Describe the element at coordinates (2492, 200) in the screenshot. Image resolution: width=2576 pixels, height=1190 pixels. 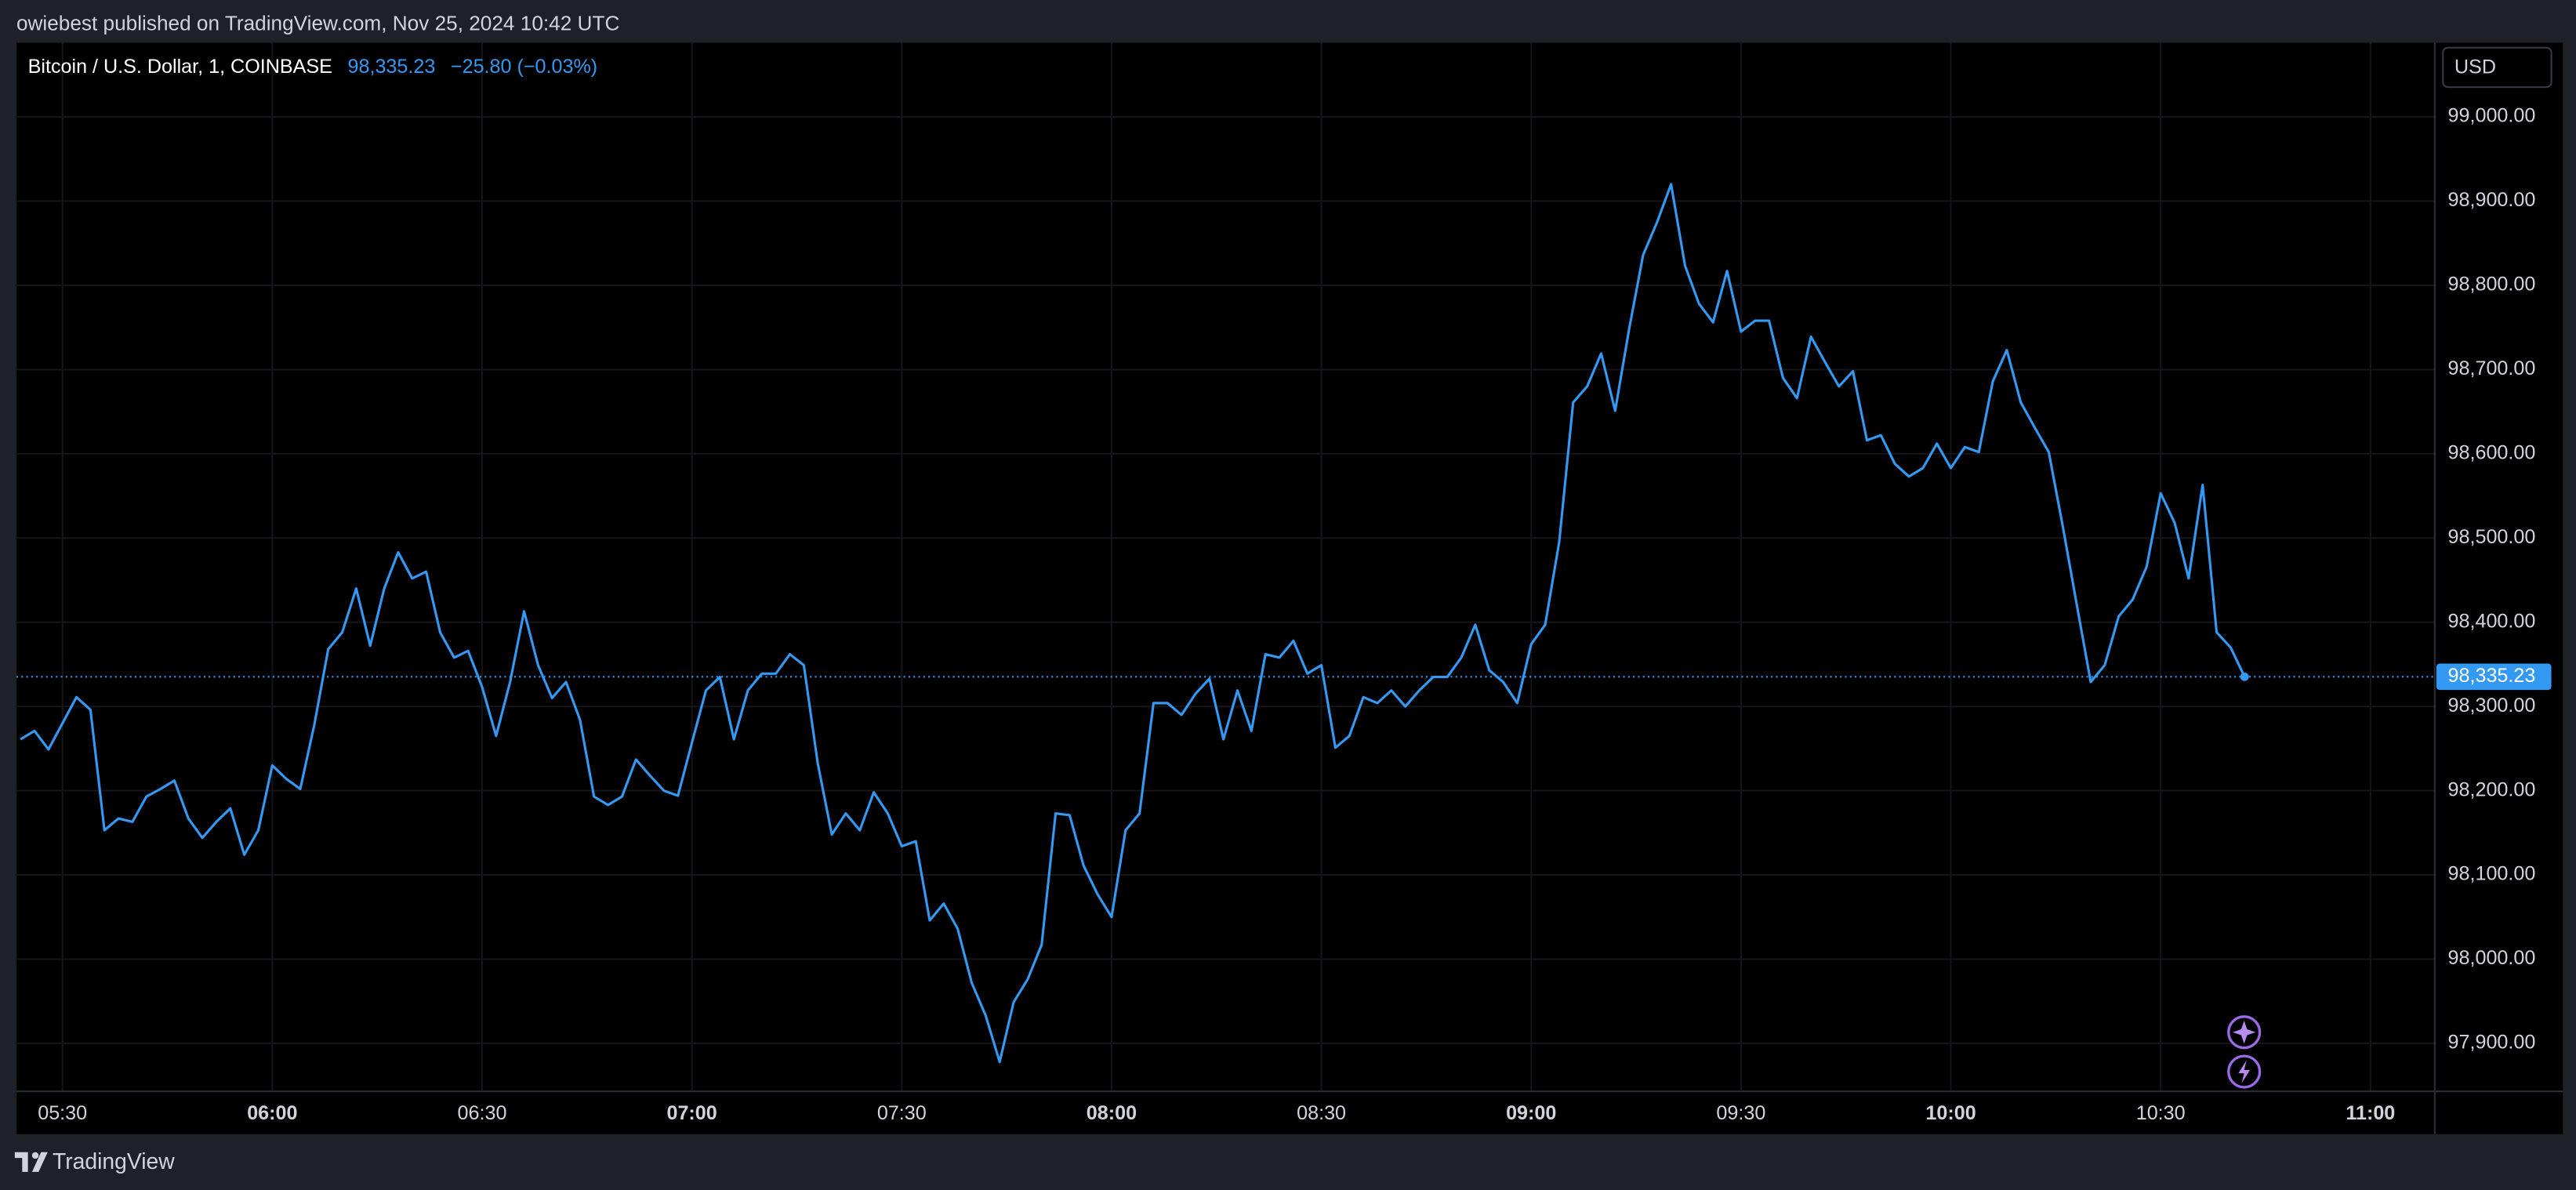
I see `y-tick-label: 98,900.00` at that location.